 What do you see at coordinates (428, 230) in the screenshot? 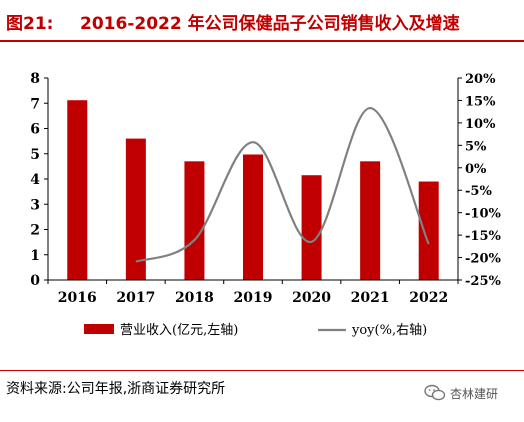
I see `bar-2022` at bounding box center [428, 230].